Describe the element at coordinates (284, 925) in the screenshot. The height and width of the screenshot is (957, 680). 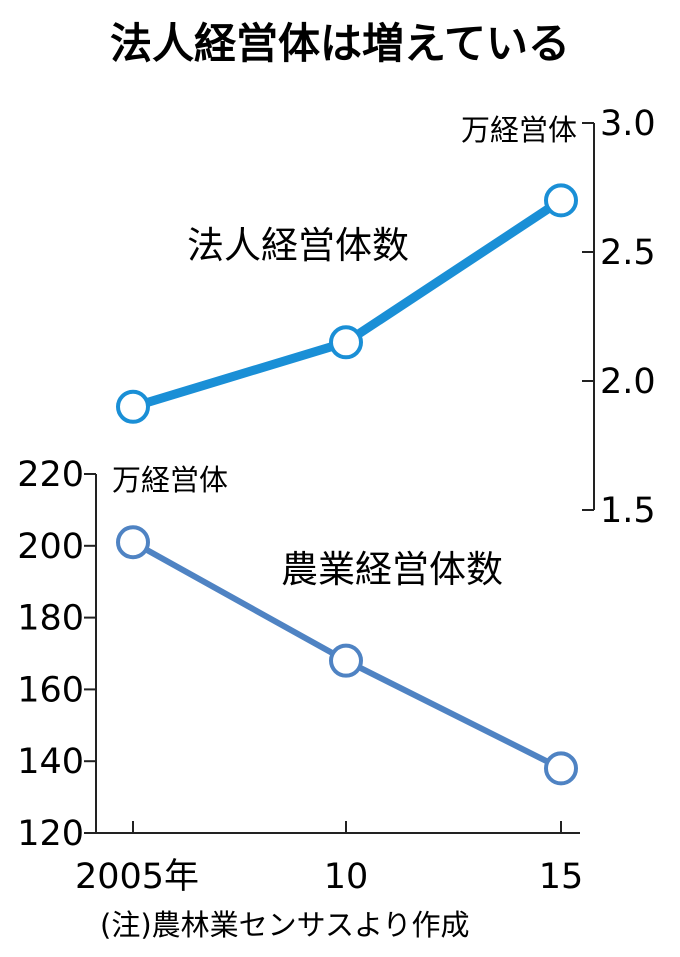
I see `source-note: (注)農林業センサスより作成` at that location.